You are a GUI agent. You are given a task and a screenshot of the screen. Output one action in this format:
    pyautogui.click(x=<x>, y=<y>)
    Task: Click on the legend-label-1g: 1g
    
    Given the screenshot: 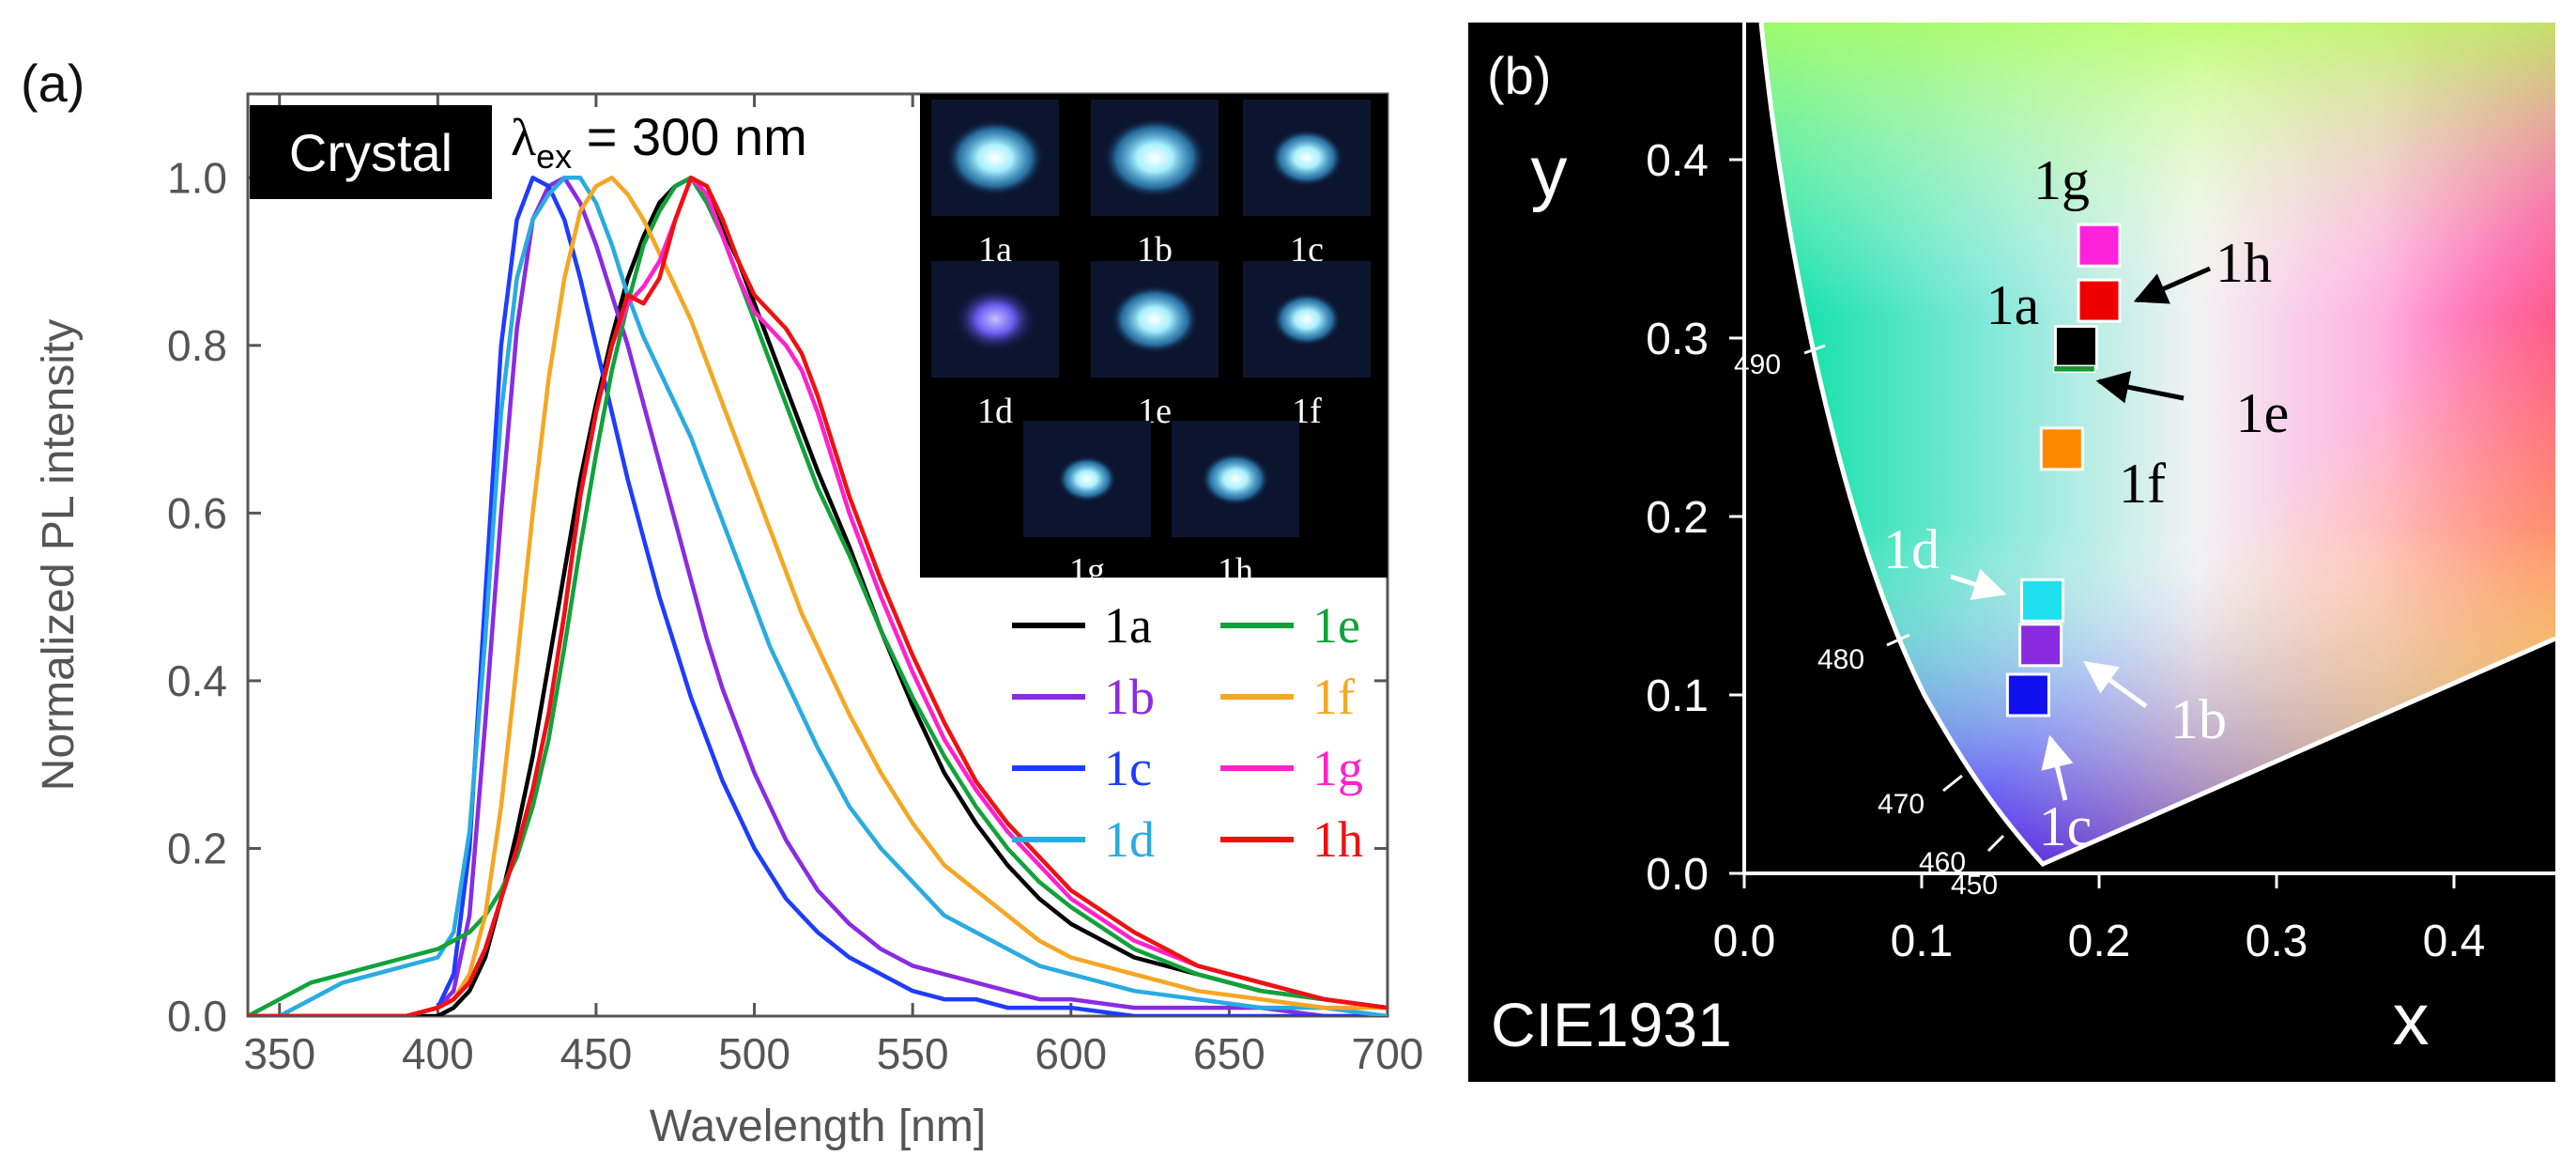 What is the action you would take?
    pyautogui.click(x=1337, y=768)
    